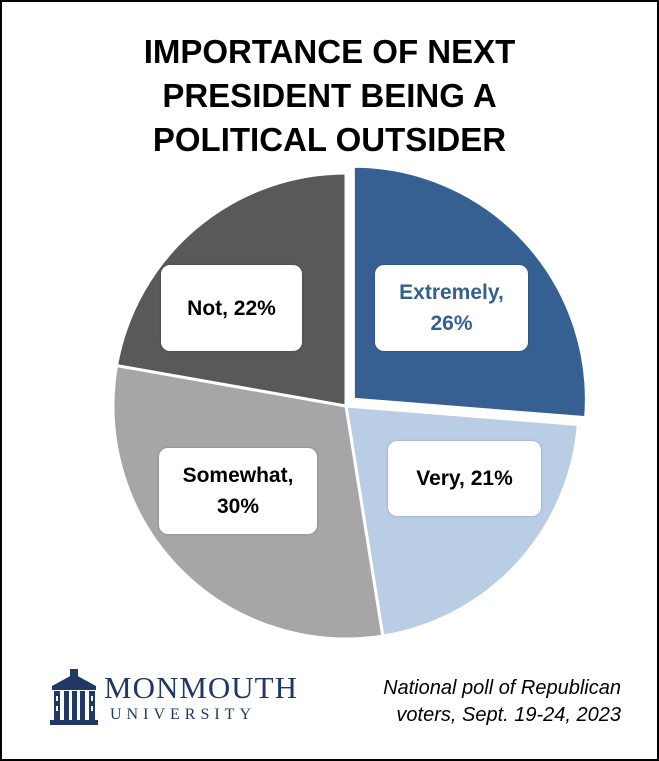 The height and width of the screenshot is (761, 659). I want to click on logo-name: MONMOUTH, so click(201, 687).